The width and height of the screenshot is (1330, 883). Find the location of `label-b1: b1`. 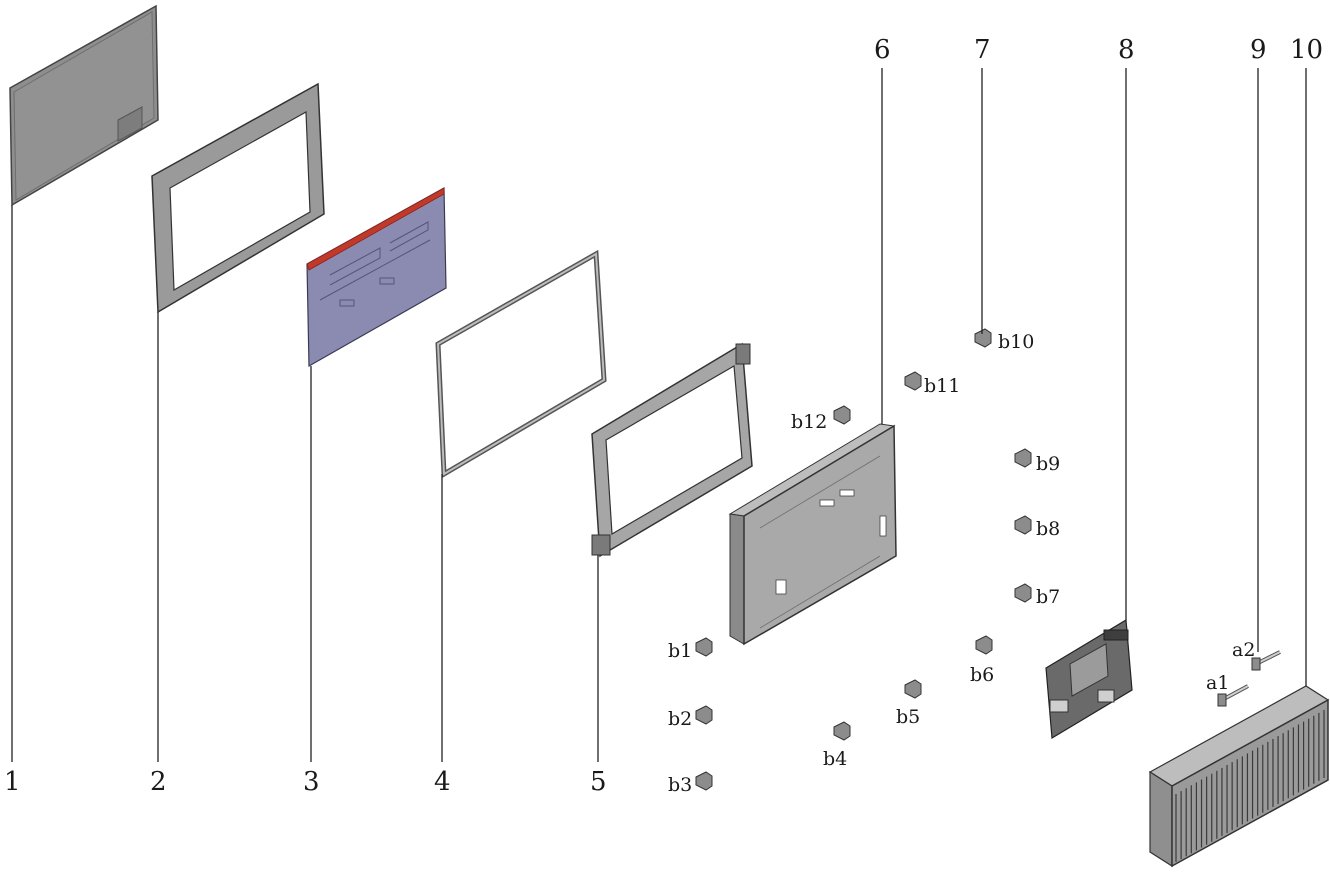

label-b1: b1 is located at coordinates (680, 651).